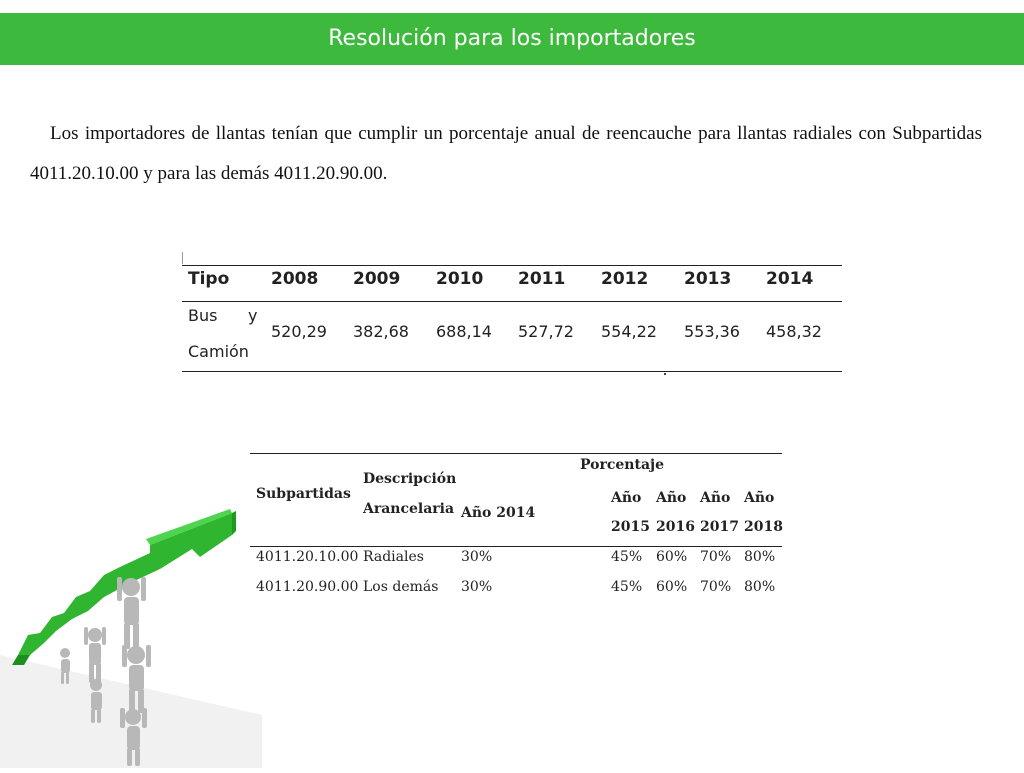  Describe the element at coordinates (512, 39) in the screenshot. I see `slide-title: Resolución para los importadores` at that location.